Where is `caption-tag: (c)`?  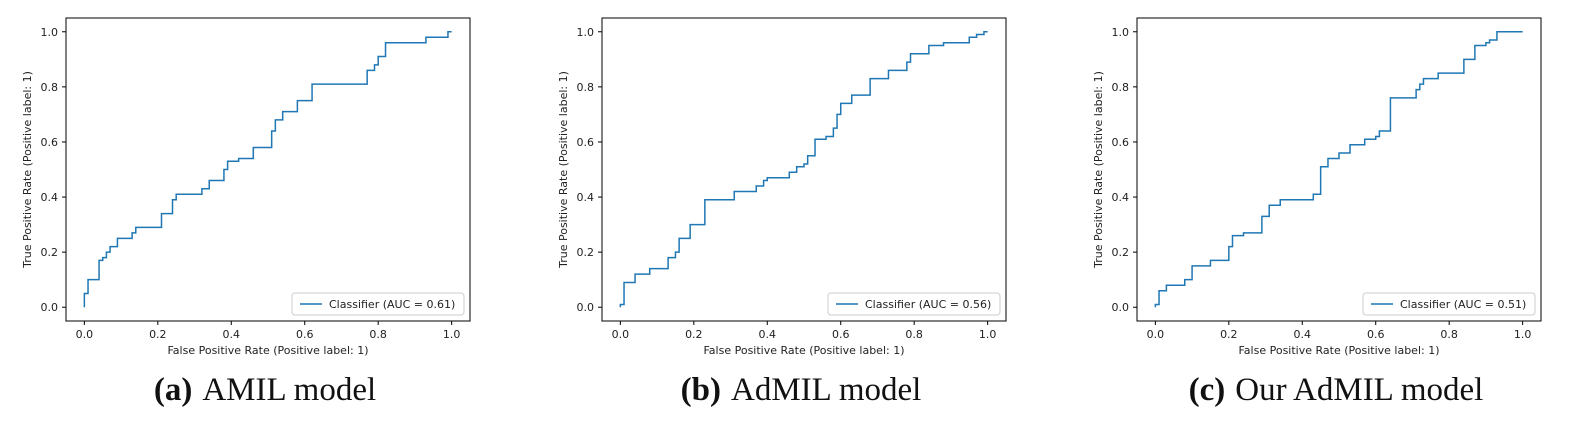
caption-tag: (c) is located at coordinates (1207, 390).